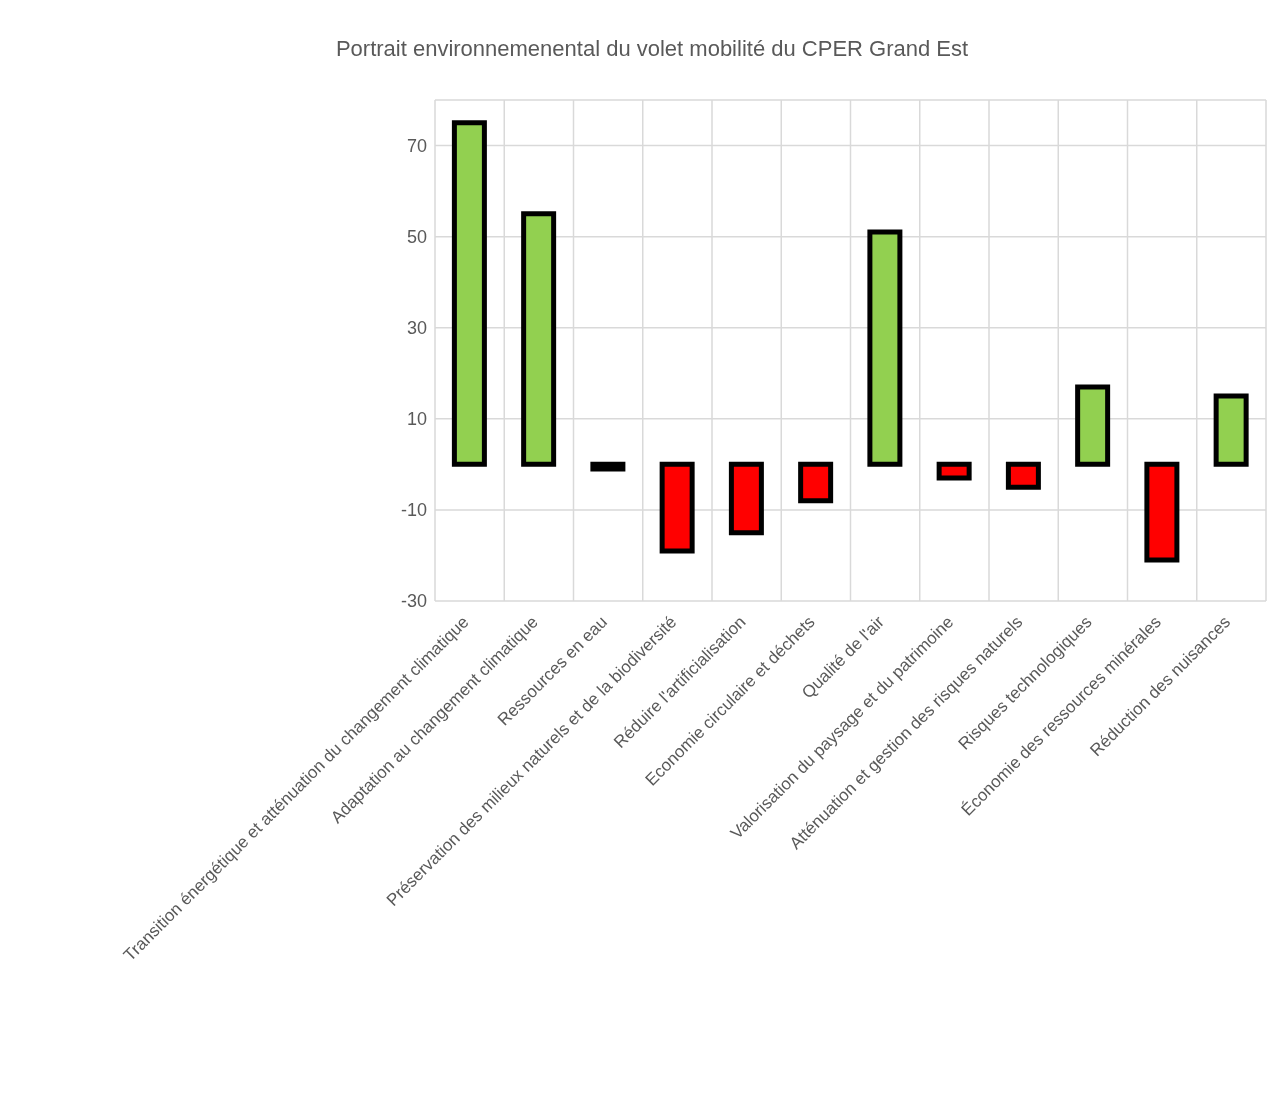  What do you see at coordinates (416, 328) in the screenshot?
I see `y-tick-label: 30` at bounding box center [416, 328].